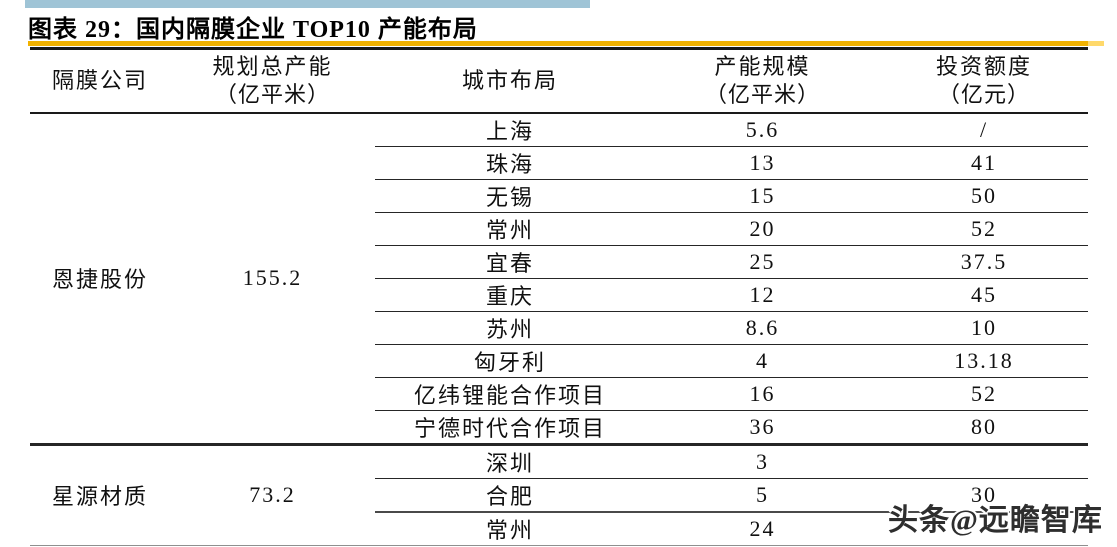  Describe the element at coordinates (558, 43) in the screenshot. I see `accent-divider-main` at that location.